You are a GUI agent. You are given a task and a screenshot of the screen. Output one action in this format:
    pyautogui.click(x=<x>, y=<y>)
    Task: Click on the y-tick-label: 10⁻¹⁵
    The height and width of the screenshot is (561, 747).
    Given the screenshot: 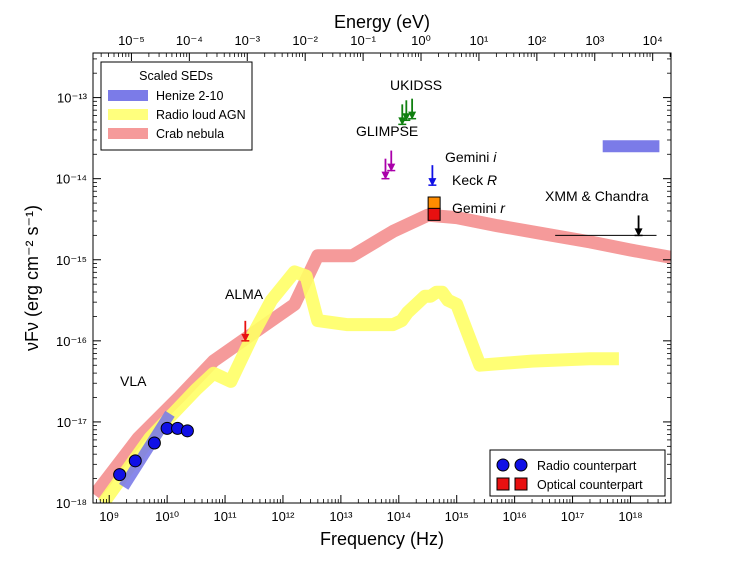 What is the action you would take?
    pyautogui.click(x=71, y=260)
    